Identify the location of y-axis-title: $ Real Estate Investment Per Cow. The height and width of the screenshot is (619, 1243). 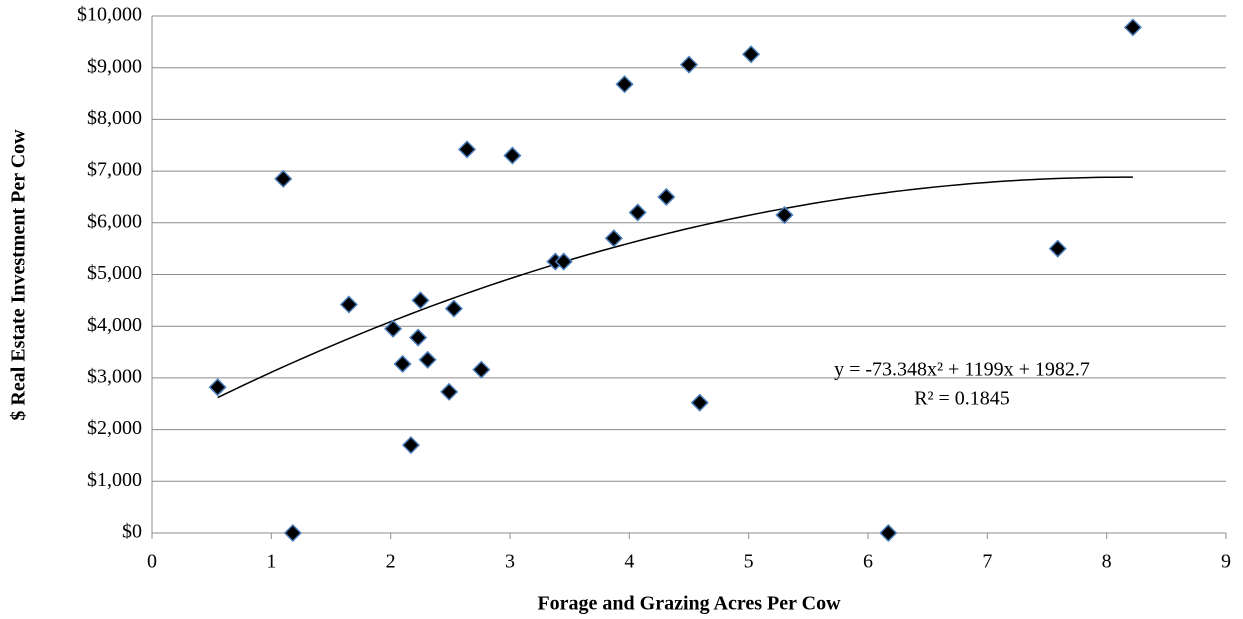
(19, 275).